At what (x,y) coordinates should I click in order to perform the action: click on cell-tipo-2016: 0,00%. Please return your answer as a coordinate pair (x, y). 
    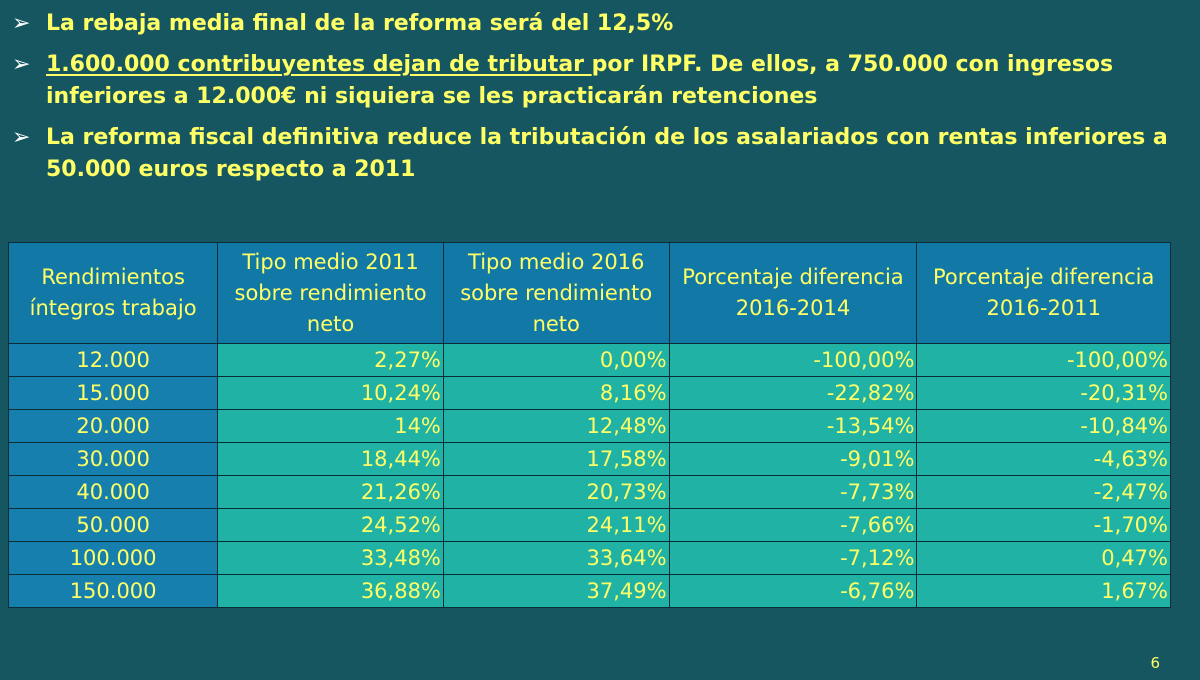
    Looking at the image, I should click on (556, 360).